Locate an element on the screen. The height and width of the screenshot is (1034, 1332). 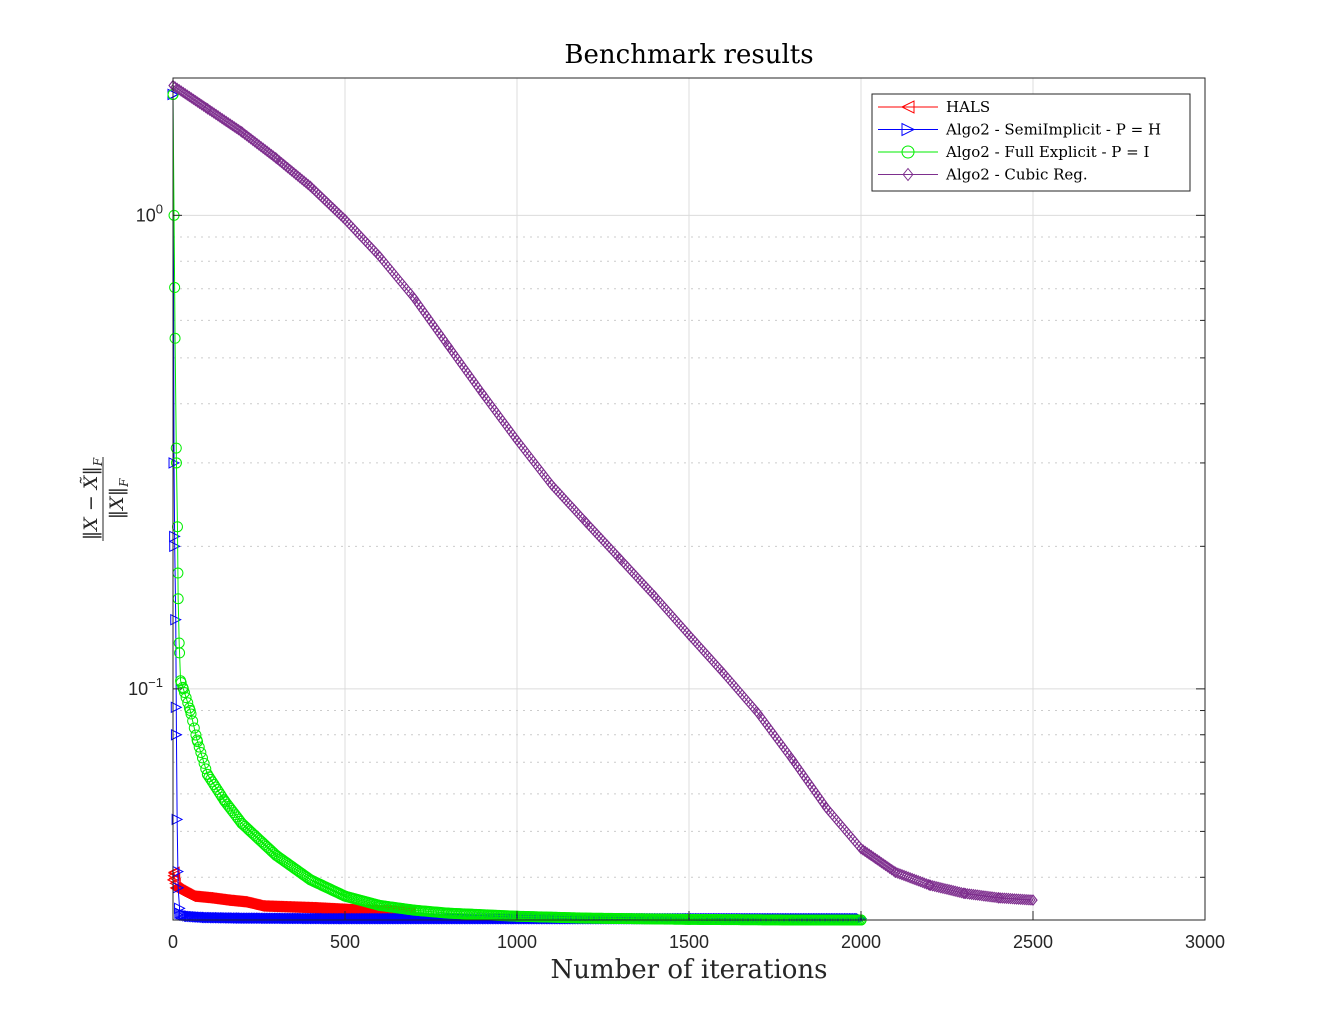
x-tick-label: 3000 is located at coordinates (1205, 942).